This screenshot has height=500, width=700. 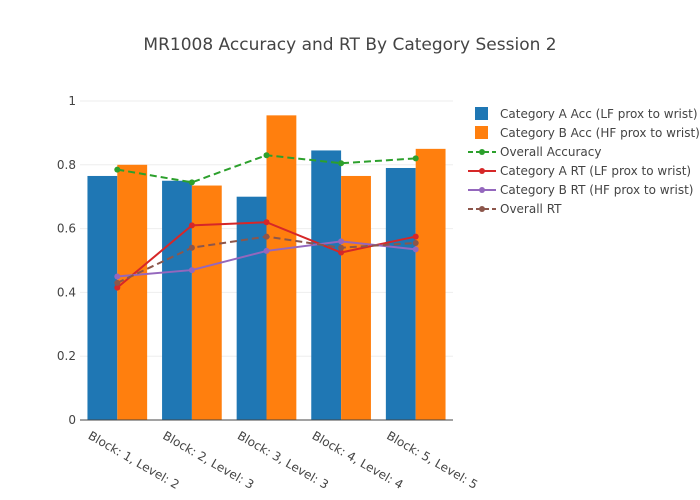 What do you see at coordinates (595, 171) in the screenshot?
I see `legend-label: Category A RT (LF prox to wrist)` at bounding box center [595, 171].